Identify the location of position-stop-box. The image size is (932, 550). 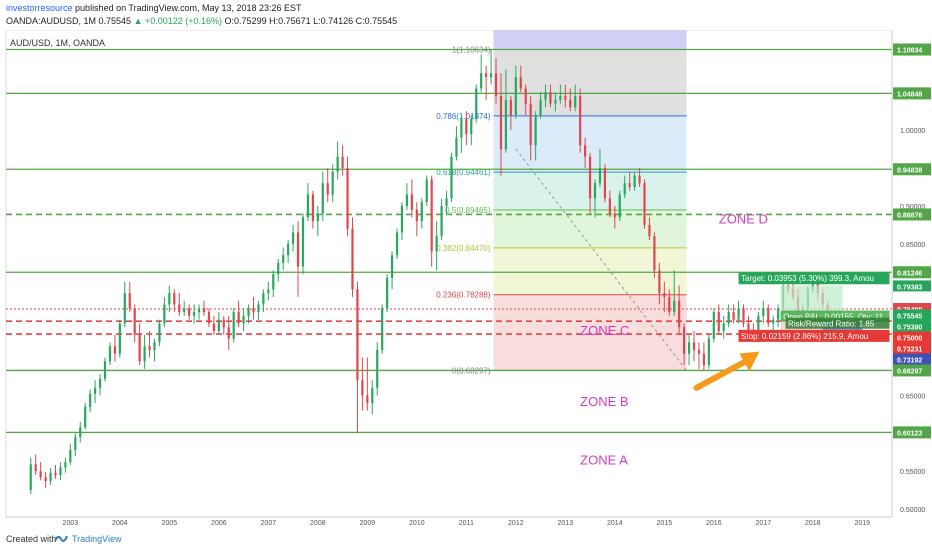
(814, 335).